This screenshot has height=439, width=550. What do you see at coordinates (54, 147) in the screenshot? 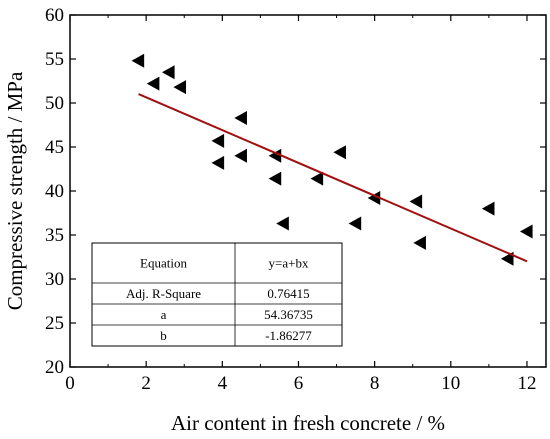
I see `y-tick-label: 45` at bounding box center [54, 147].